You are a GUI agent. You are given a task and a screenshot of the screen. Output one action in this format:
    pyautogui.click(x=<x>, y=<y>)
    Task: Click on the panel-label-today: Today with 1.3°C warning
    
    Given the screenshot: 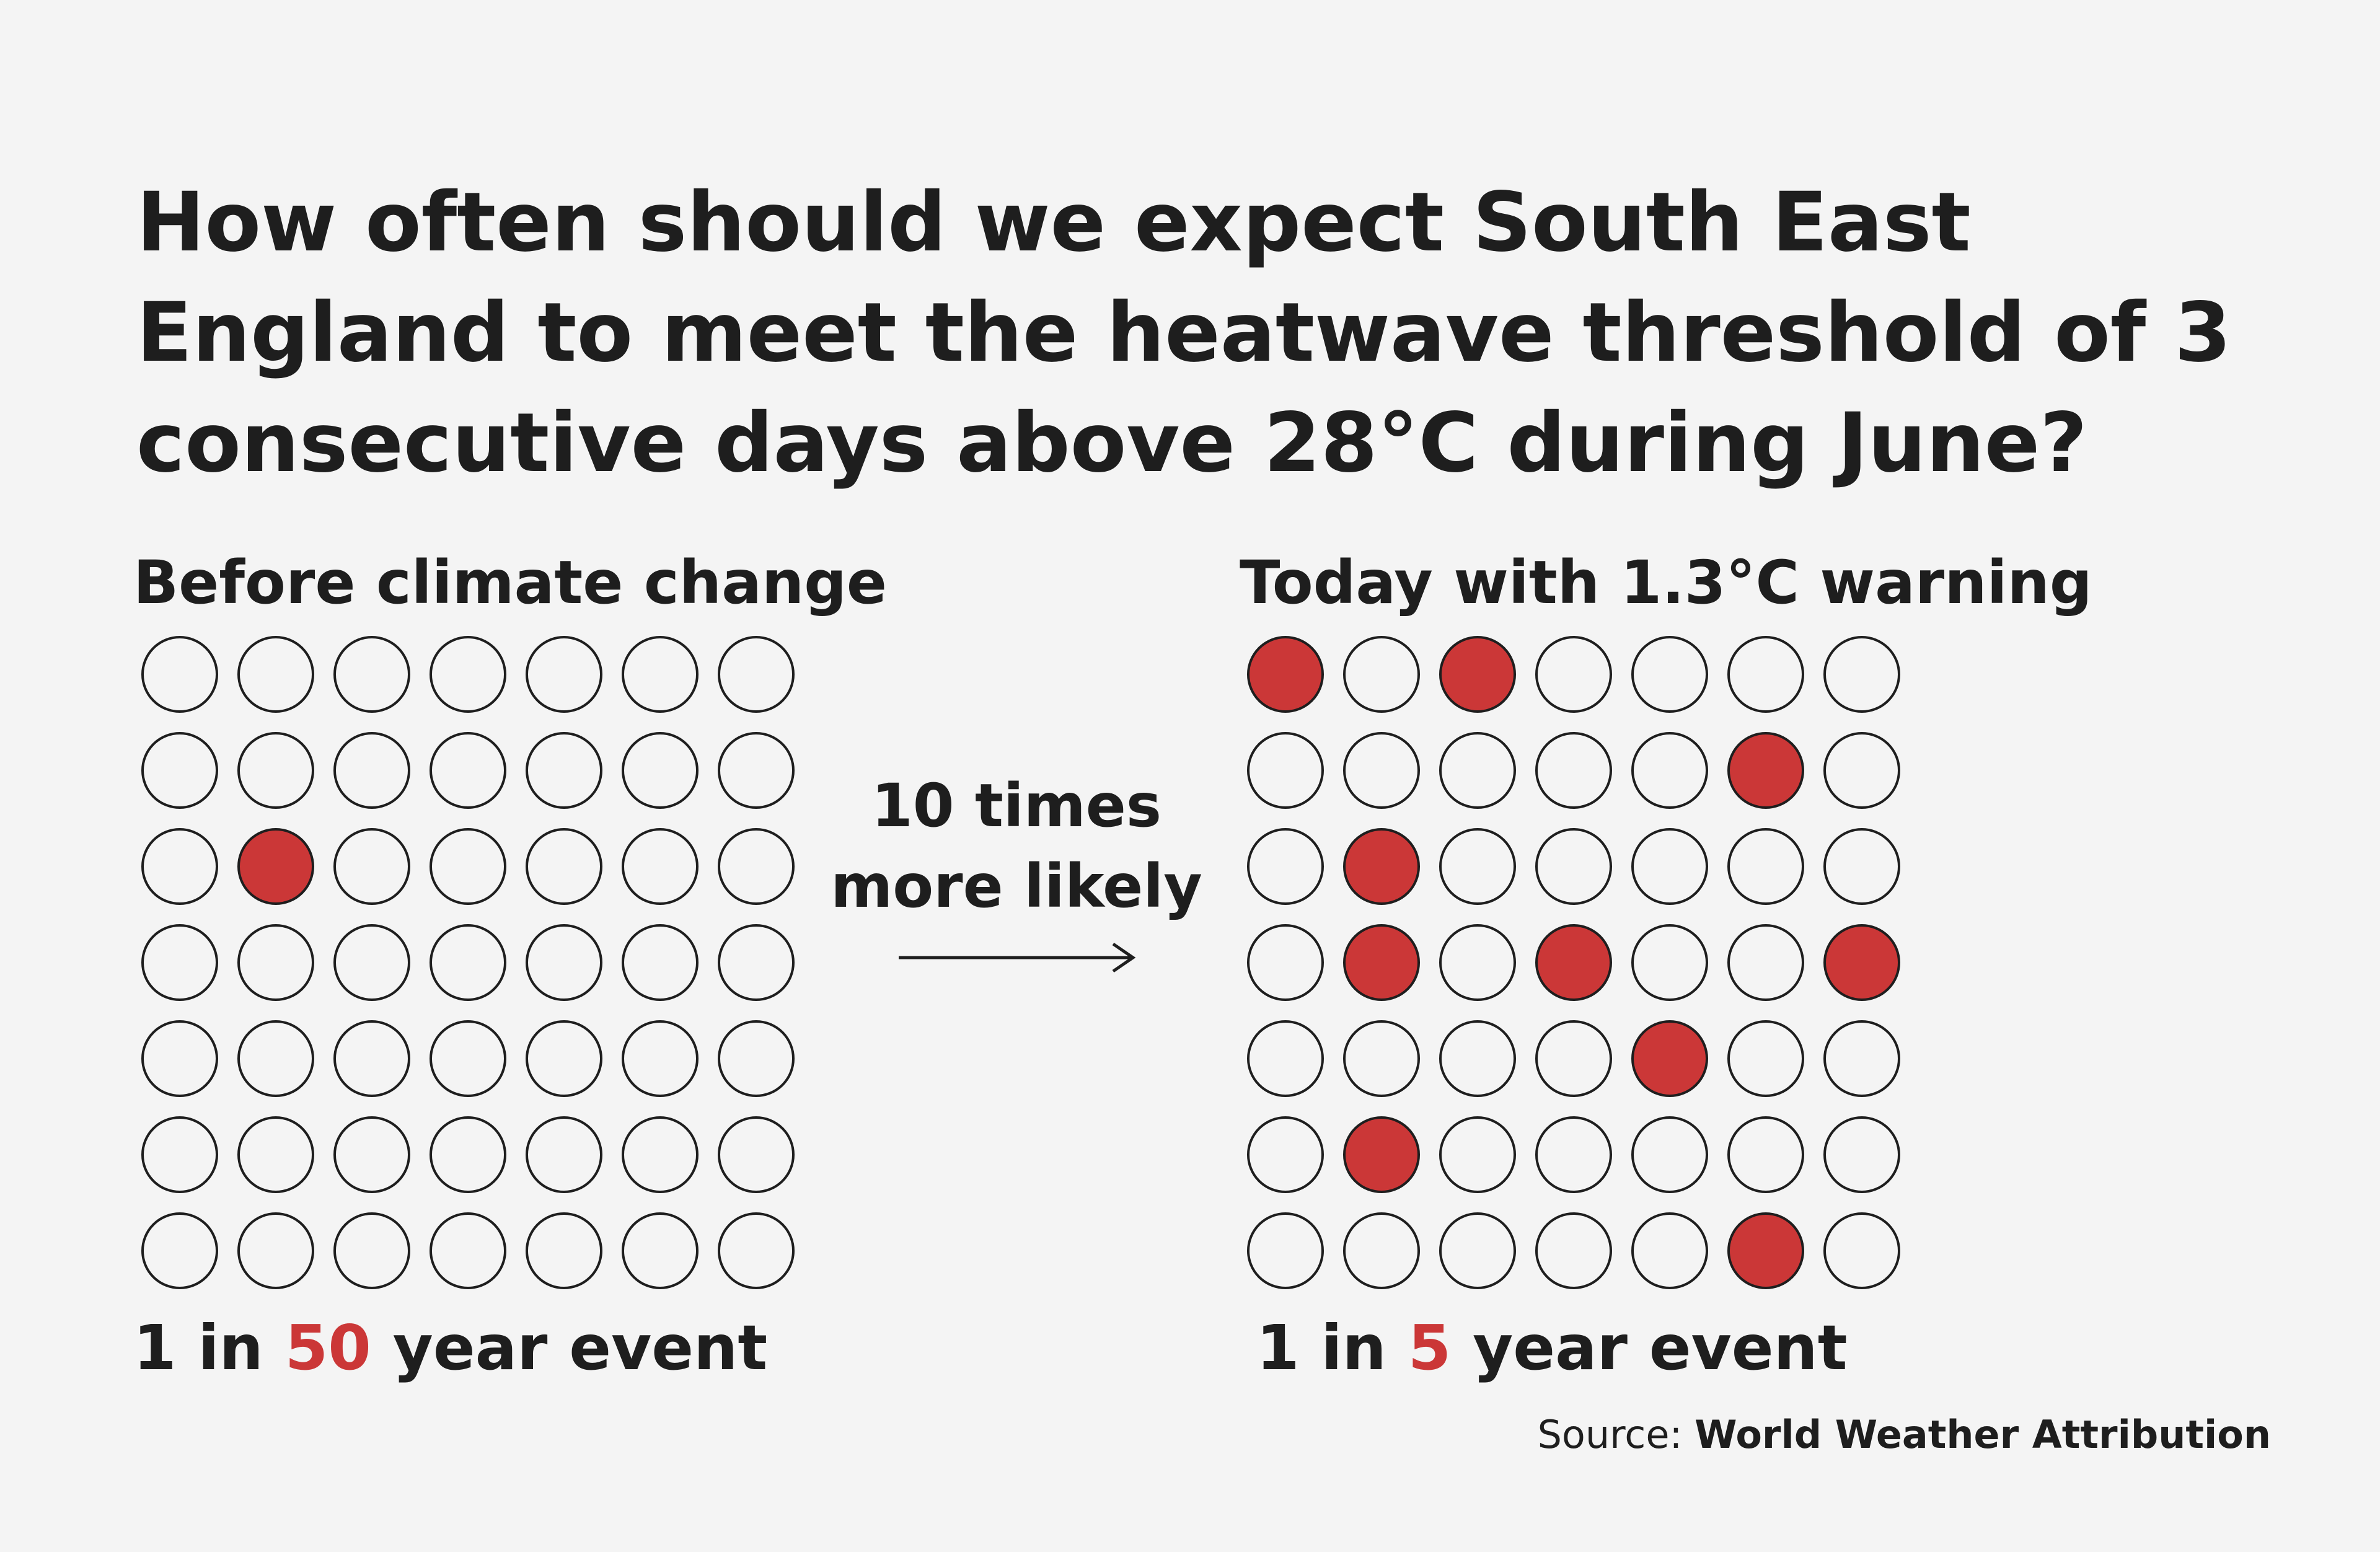 What is the action you would take?
    pyautogui.click(x=1666, y=582)
    